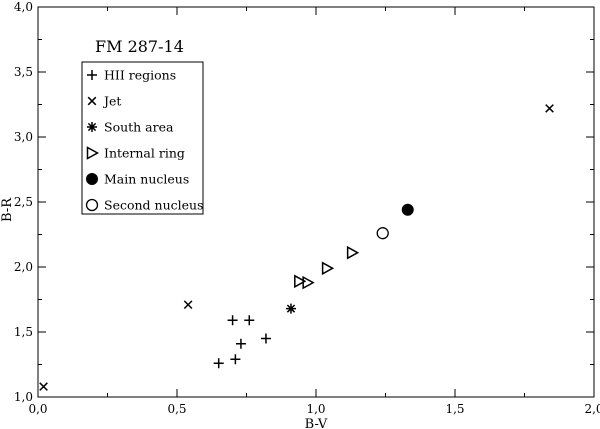  I want to click on chart-title: FM 287-14, so click(139, 46).